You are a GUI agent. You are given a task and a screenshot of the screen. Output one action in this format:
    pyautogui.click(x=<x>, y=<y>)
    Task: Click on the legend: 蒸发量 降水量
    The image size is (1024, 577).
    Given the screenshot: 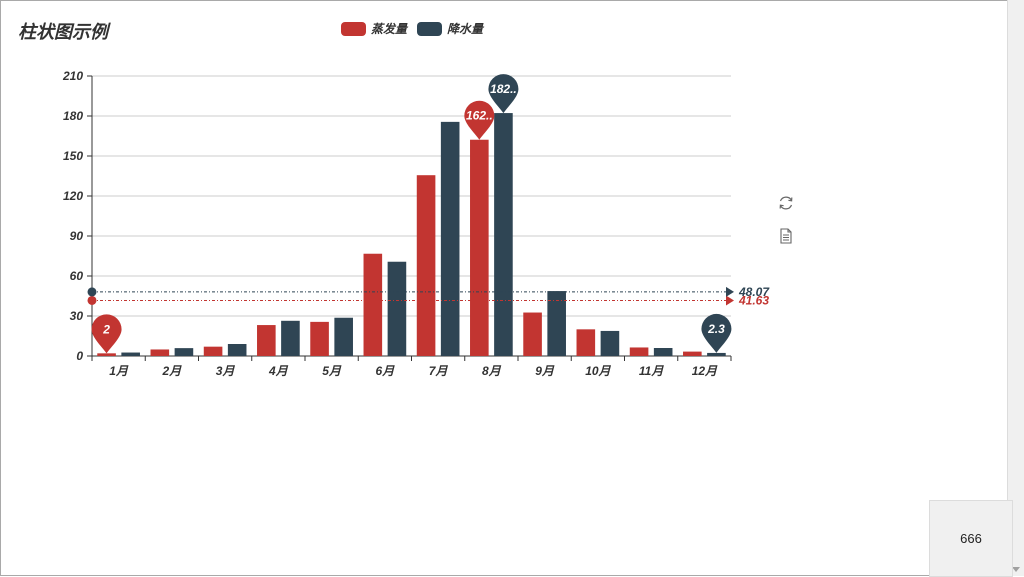 What is the action you would take?
    pyautogui.click(x=417, y=28)
    